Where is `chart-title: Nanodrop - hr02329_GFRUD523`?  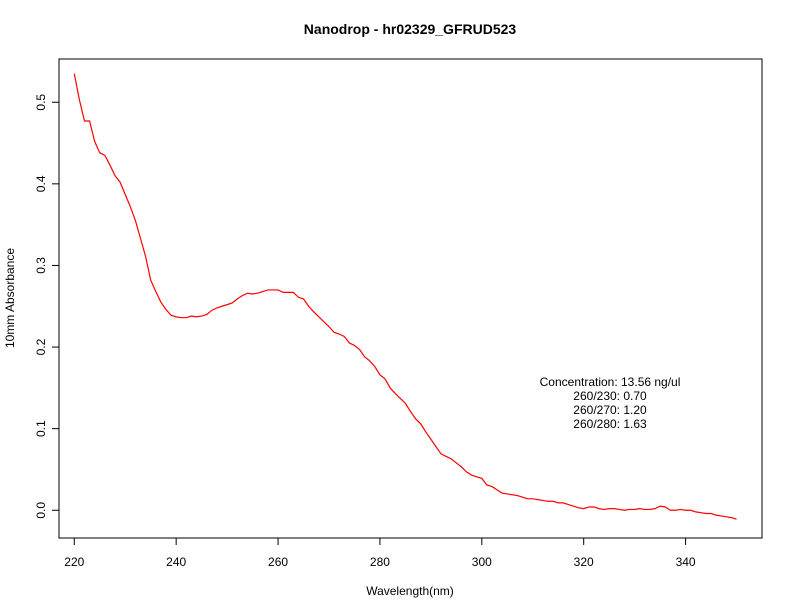 chart-title: Nanodrop - hr02329_GFRUD523 is located at coordinates (410, 29).